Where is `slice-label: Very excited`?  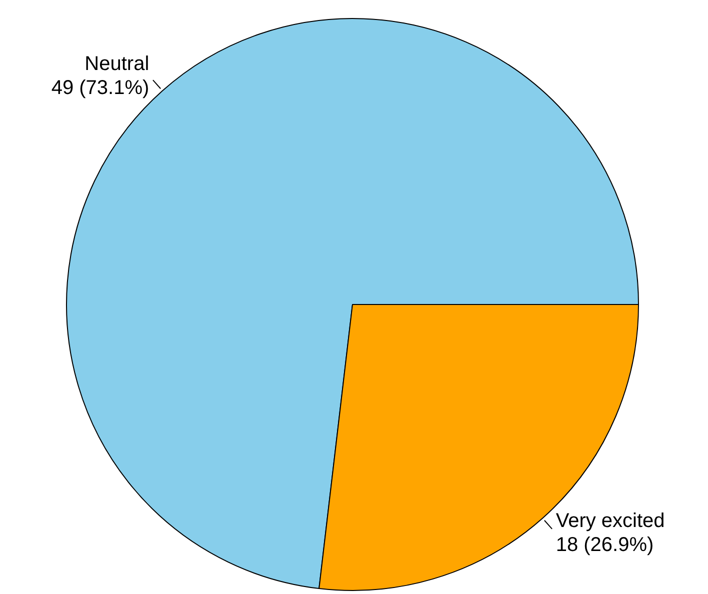 slice-label: Very excited is located at coordinates (610, 521).